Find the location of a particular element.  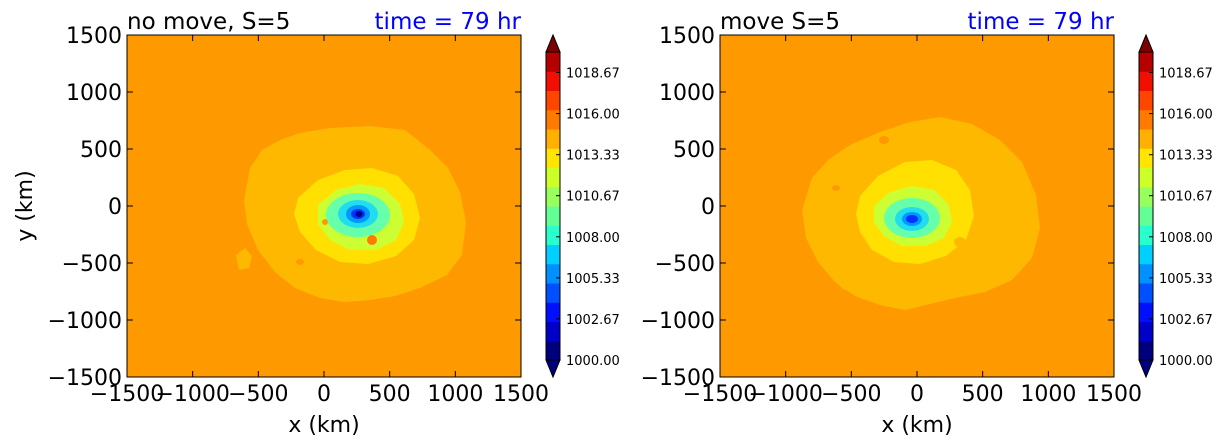

colorbar-frame-right is located at coordinates (1146, 206).